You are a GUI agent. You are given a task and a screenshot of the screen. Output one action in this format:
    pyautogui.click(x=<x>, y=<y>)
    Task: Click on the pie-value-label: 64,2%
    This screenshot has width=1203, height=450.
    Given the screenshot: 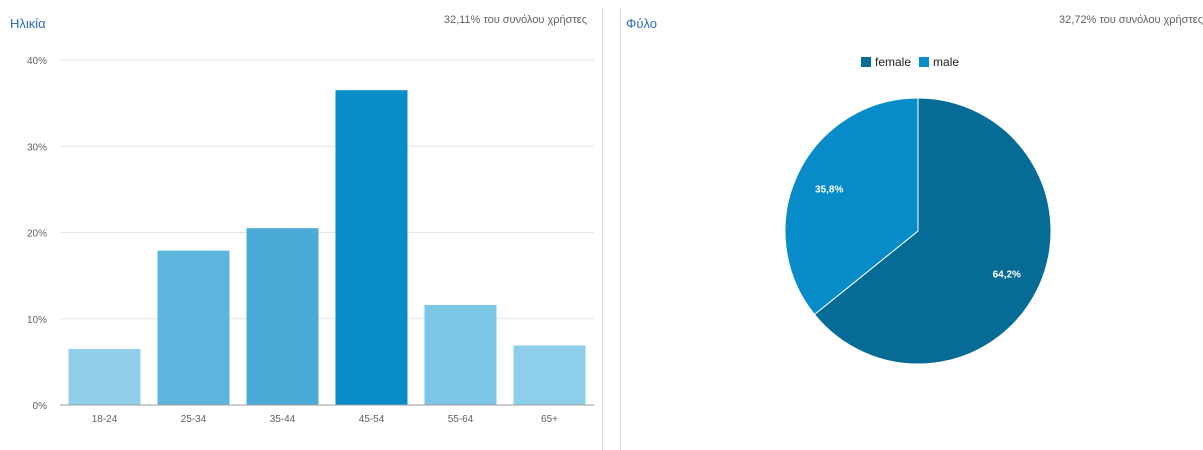 What is the action you would take?
    pyautogui.click(x=1007, y=274)
    